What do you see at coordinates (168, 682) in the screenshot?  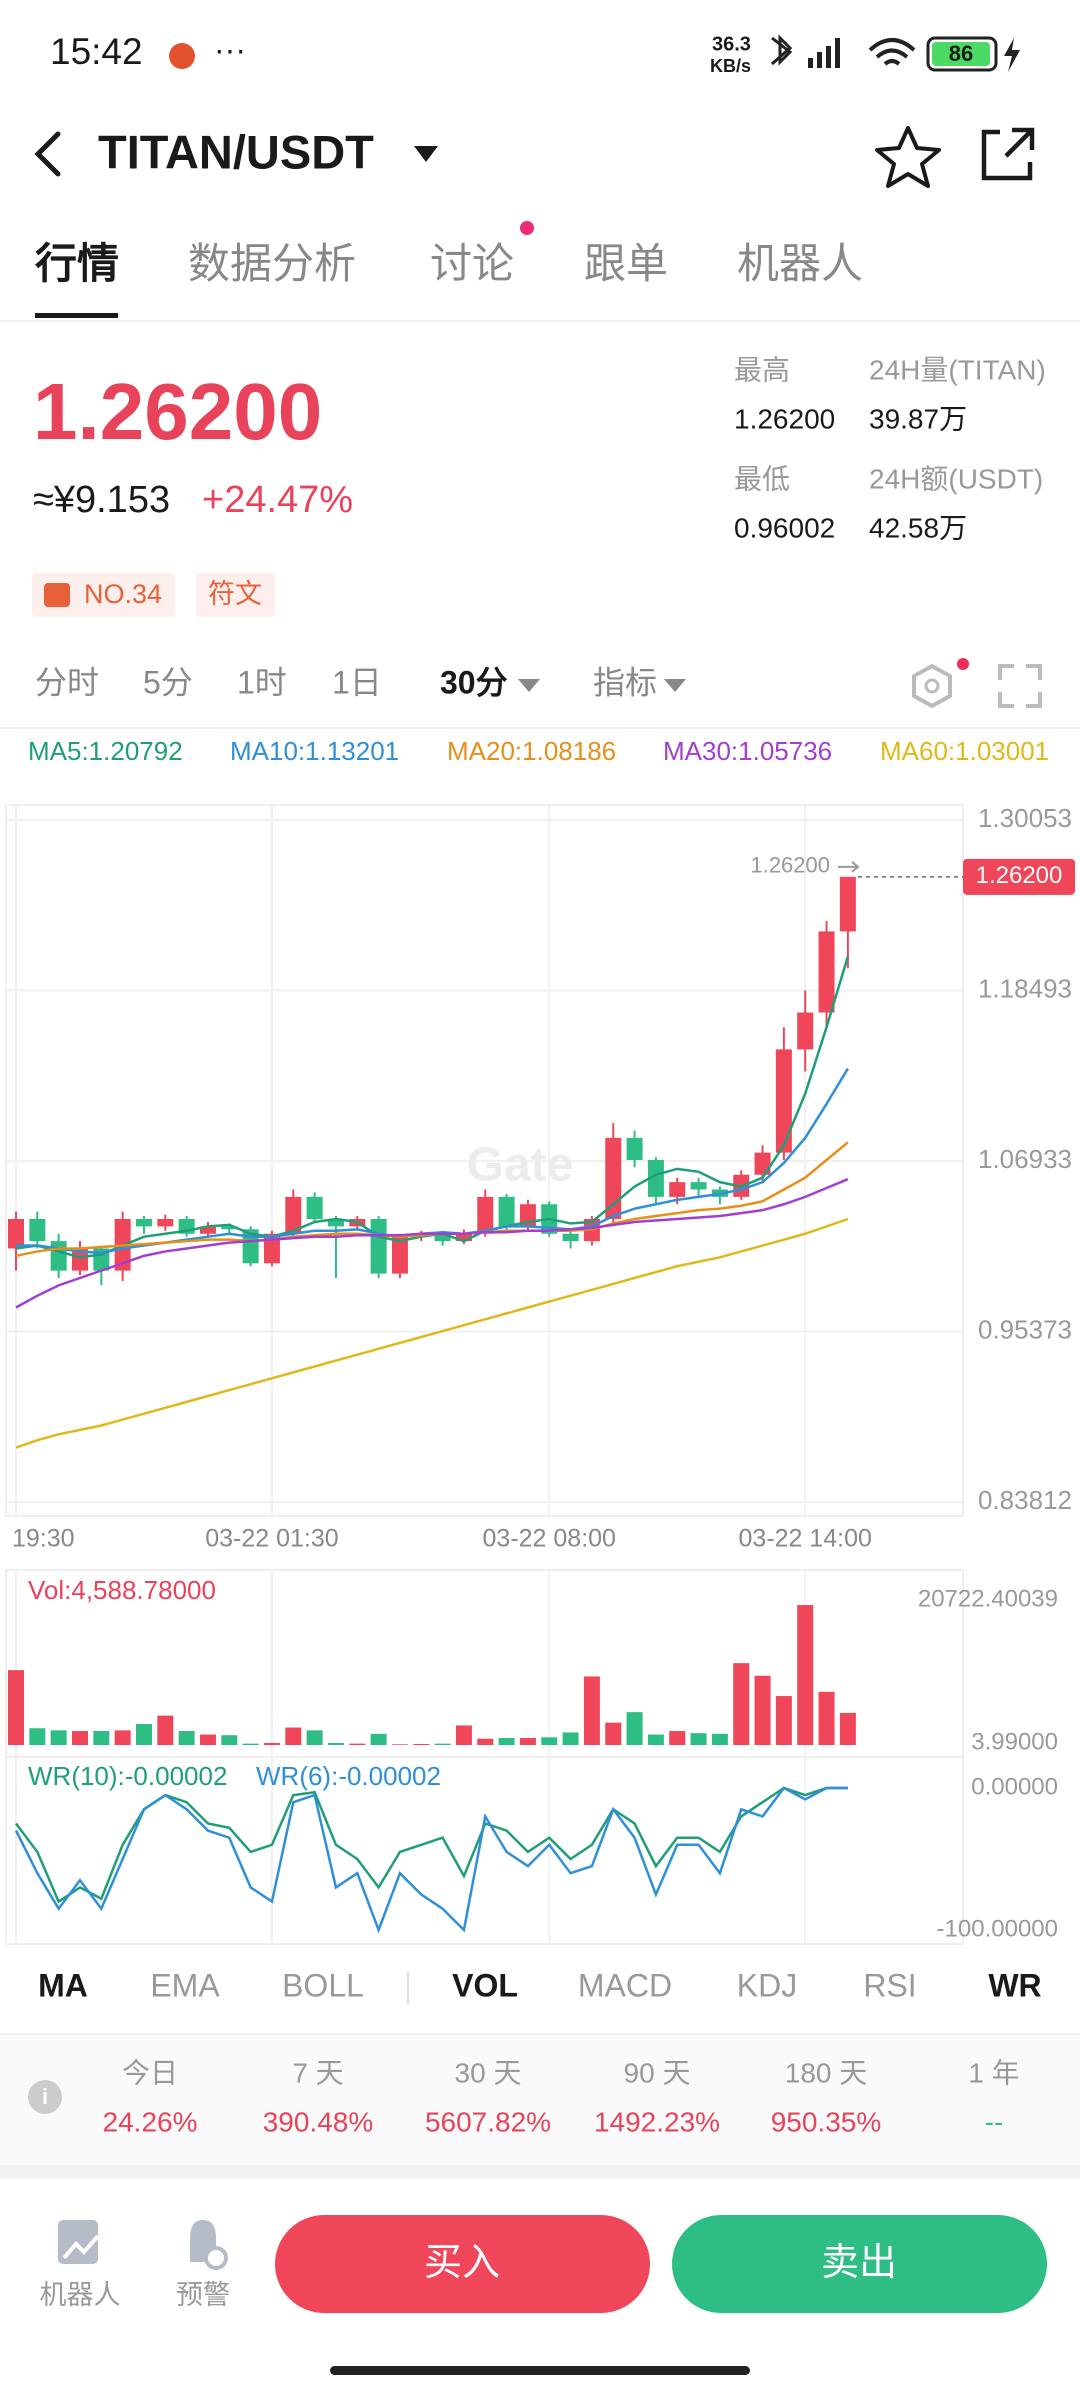 I see `interval: 5分` at bounding box center [168, 682].